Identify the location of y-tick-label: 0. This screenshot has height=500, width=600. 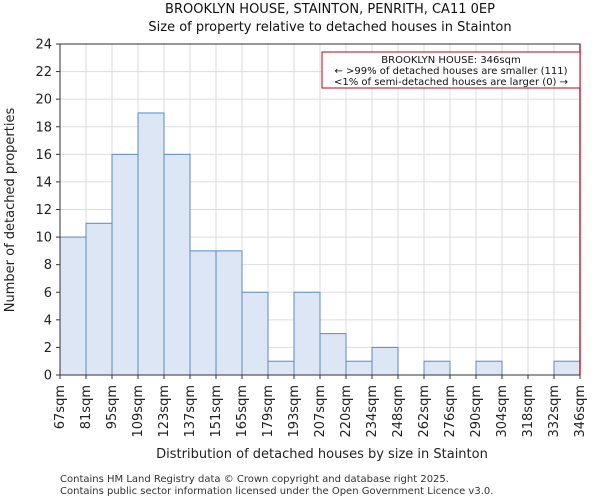
(48, 376).